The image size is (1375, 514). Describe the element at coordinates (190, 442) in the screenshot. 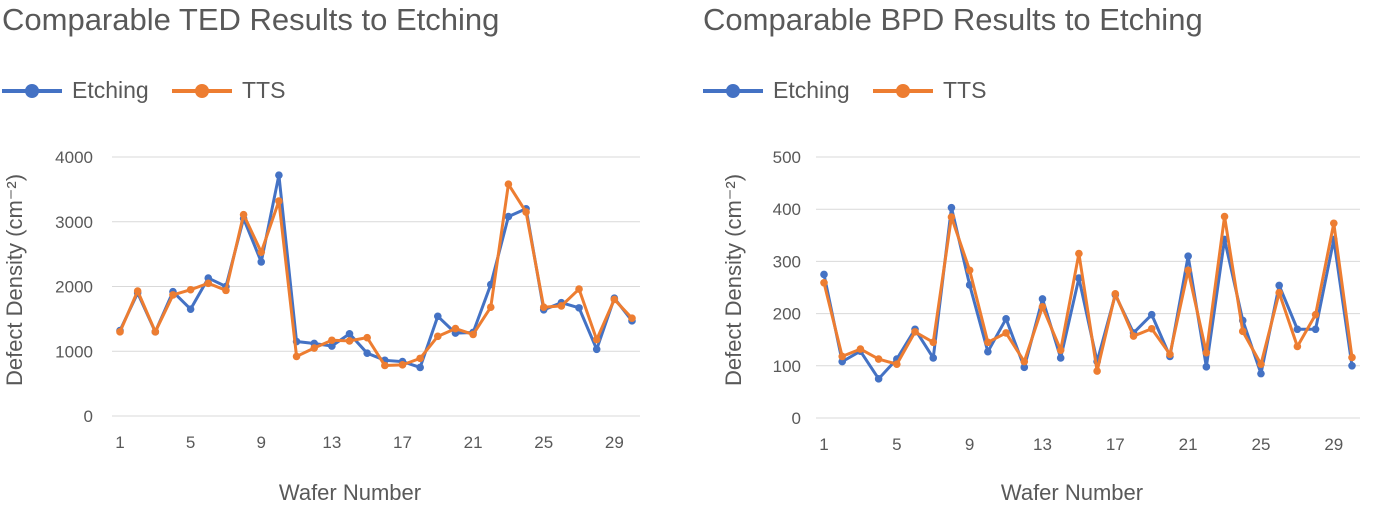

I see `x-tick-label: 5` at that location.